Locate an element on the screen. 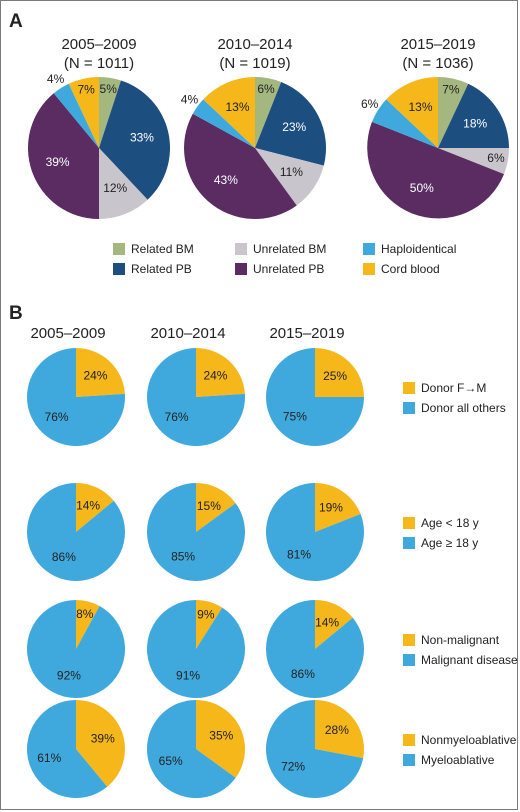 The width and height of the screenshot is (520, 812). pie-b-row3-col3: 14% 86% is located at coordinates (315, 649).